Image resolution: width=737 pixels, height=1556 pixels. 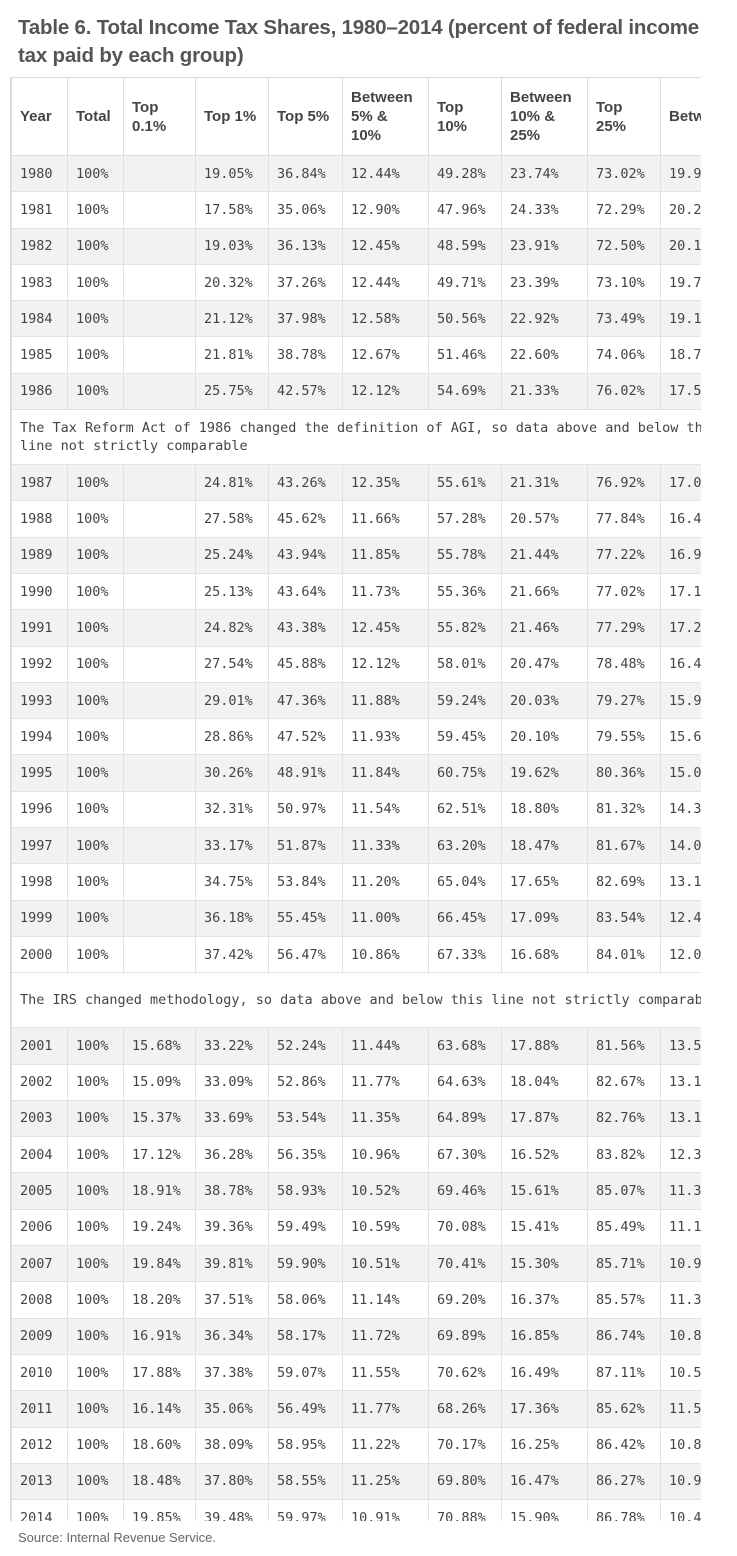 What do you see at coordinates (385, 173) in the screenshot?
I see `table-cell: 12.44%` at bounding box center [385, 173].